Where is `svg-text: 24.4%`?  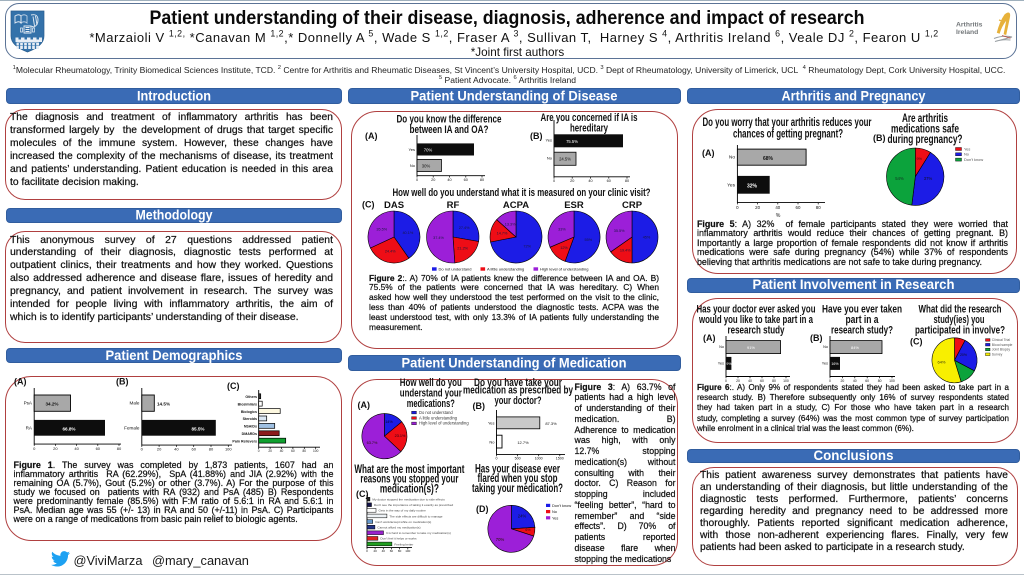 svg-text: 24.4% is located at coordinates (390, 252).